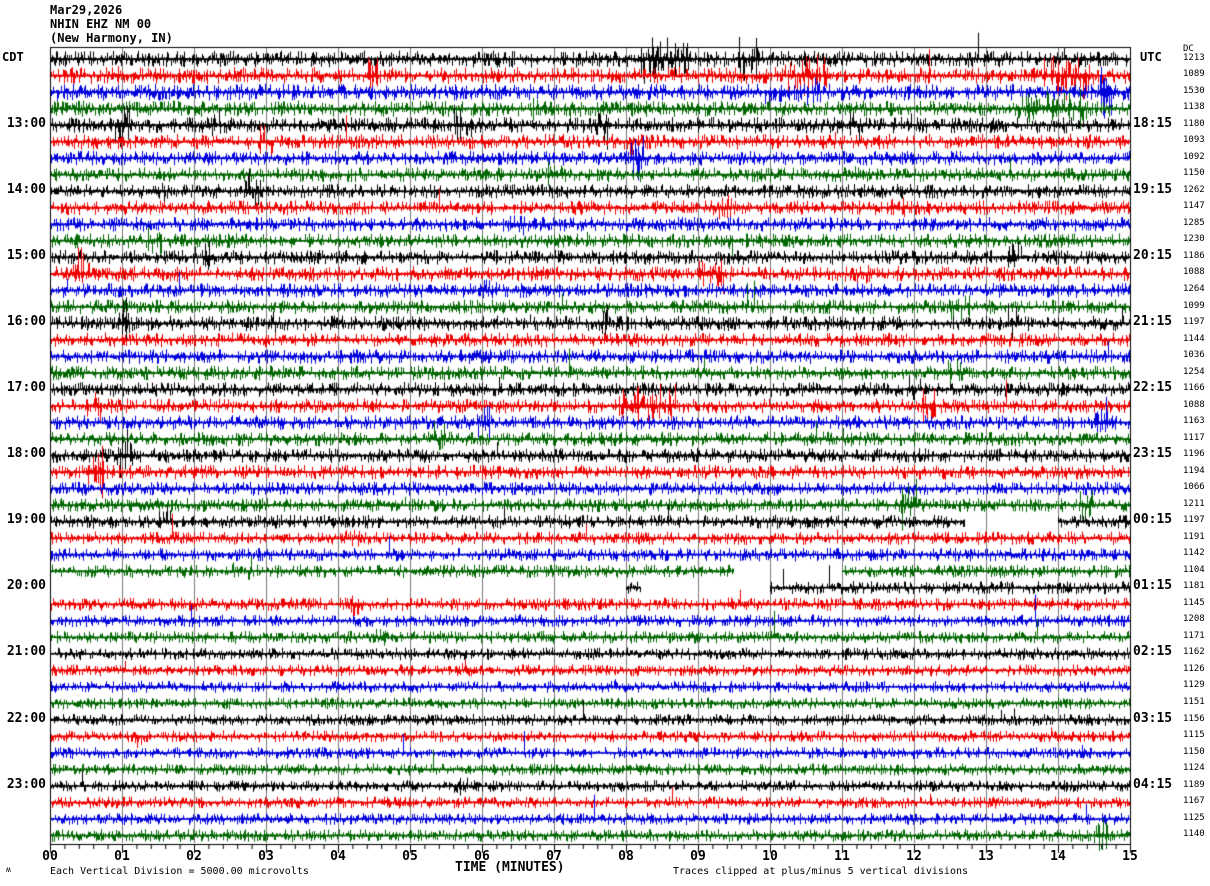  I want to click on dc-value: 1163, so click(1194, 421).